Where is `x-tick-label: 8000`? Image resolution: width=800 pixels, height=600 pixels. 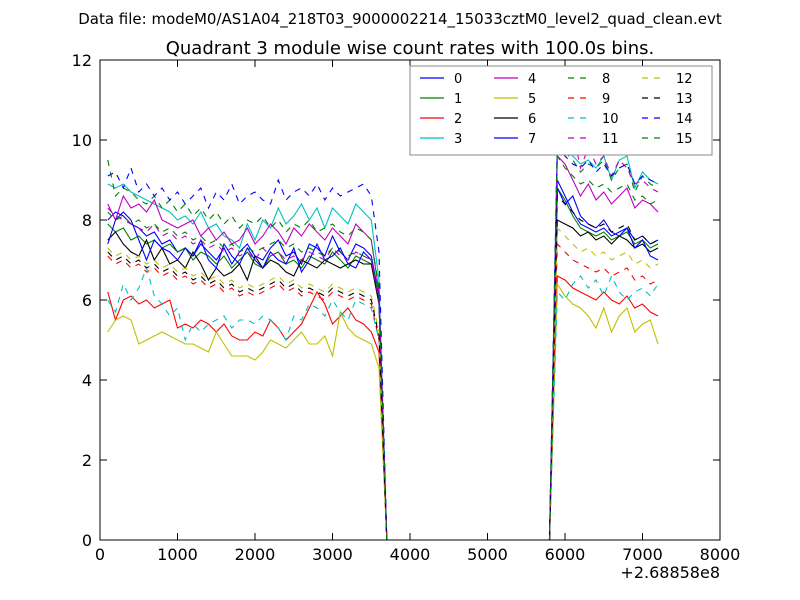 x-tick-label: 8000 is located at coordinates (720, 554).